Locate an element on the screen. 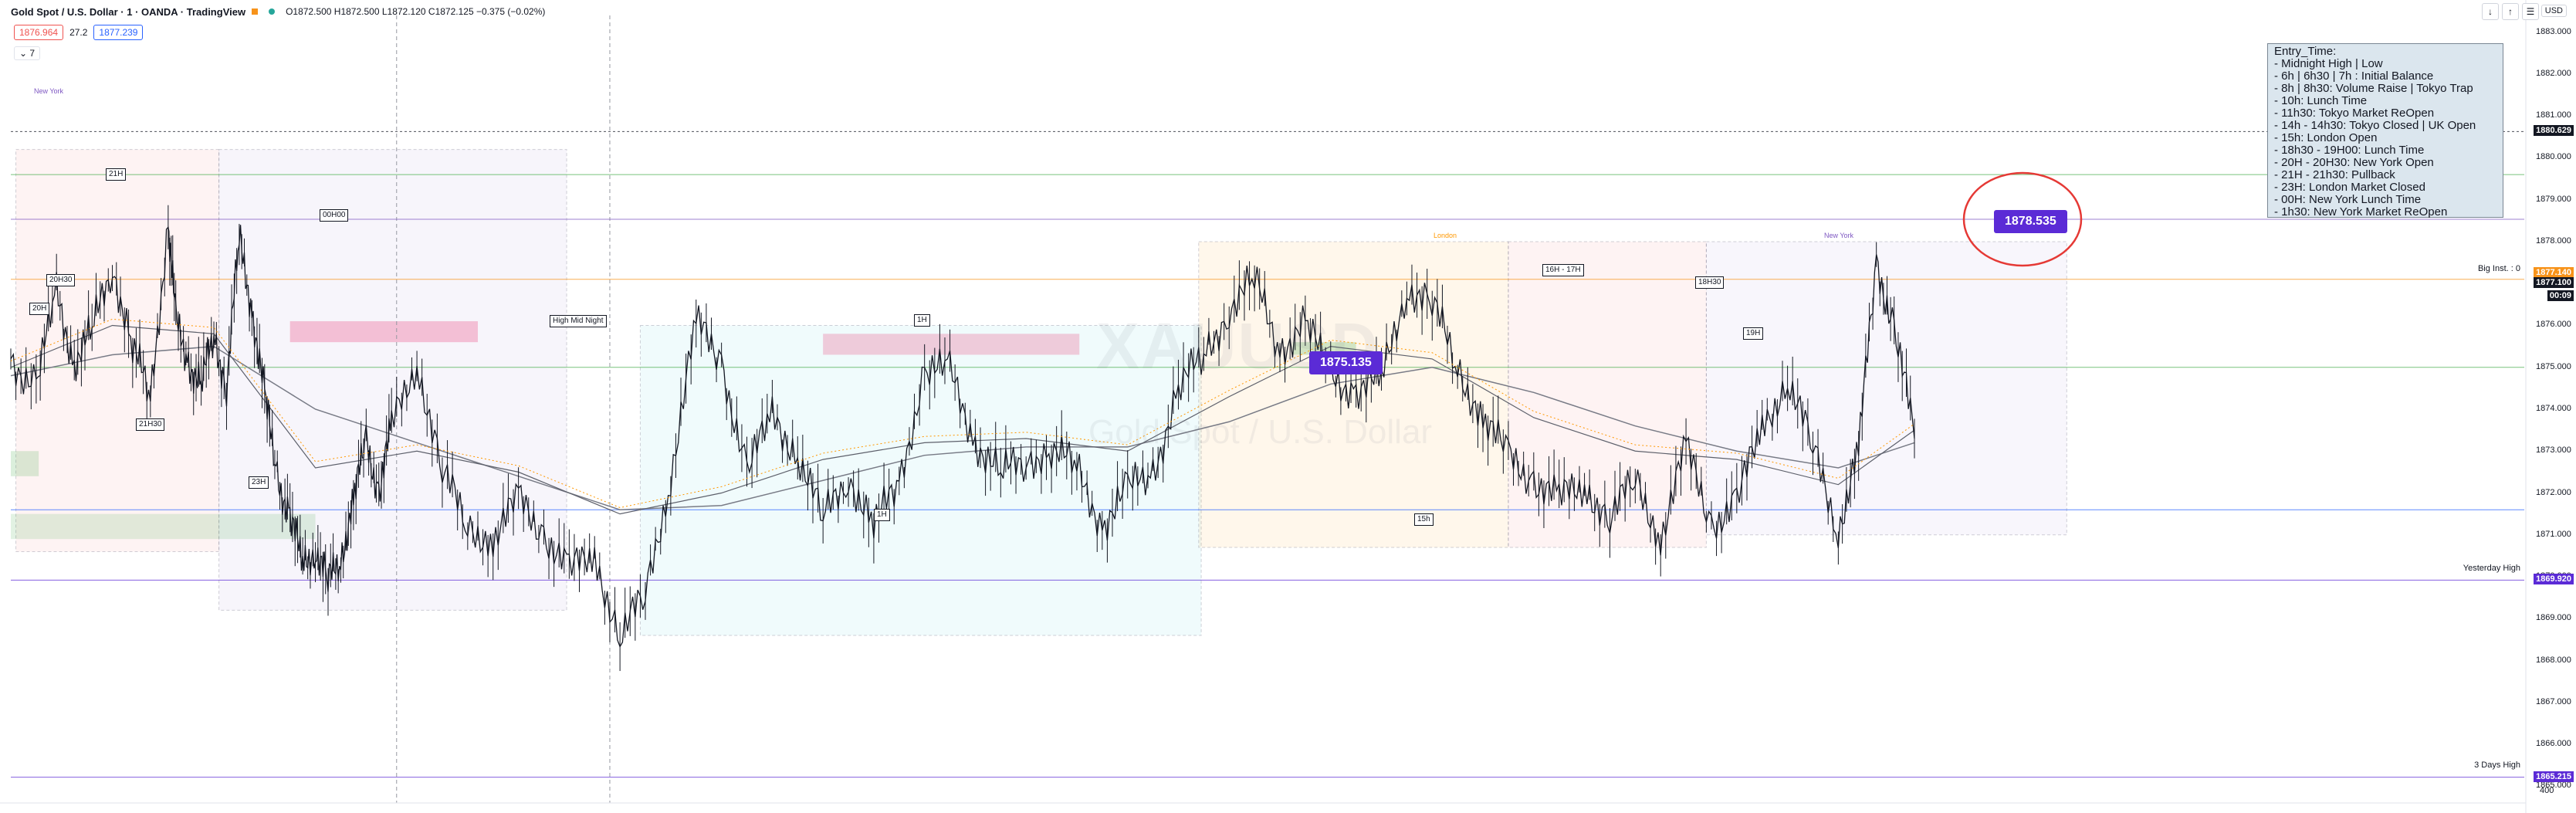 The height and width of the screenshot is (813, 2576). price-axis-tick: 1872.000 is located at coordinates (2554, 492).